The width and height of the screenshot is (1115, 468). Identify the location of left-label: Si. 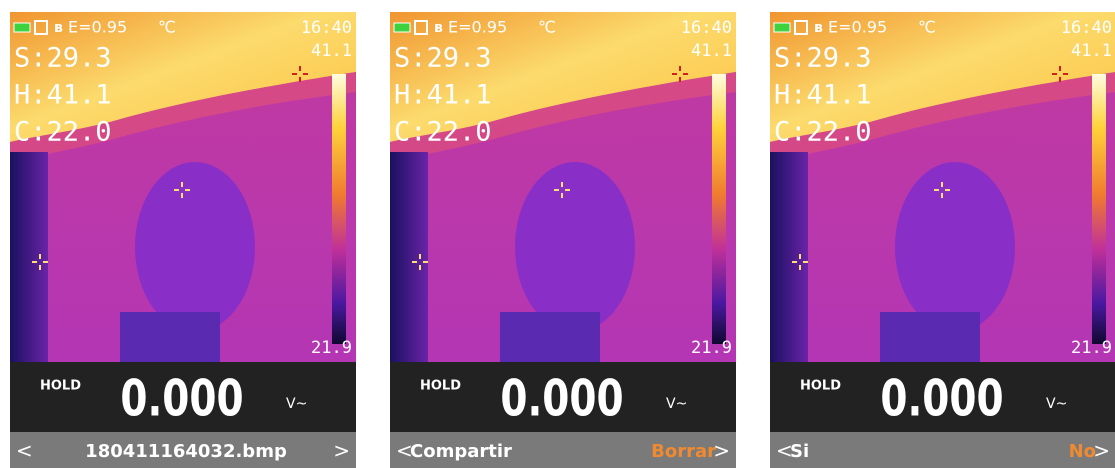
(799, 451).